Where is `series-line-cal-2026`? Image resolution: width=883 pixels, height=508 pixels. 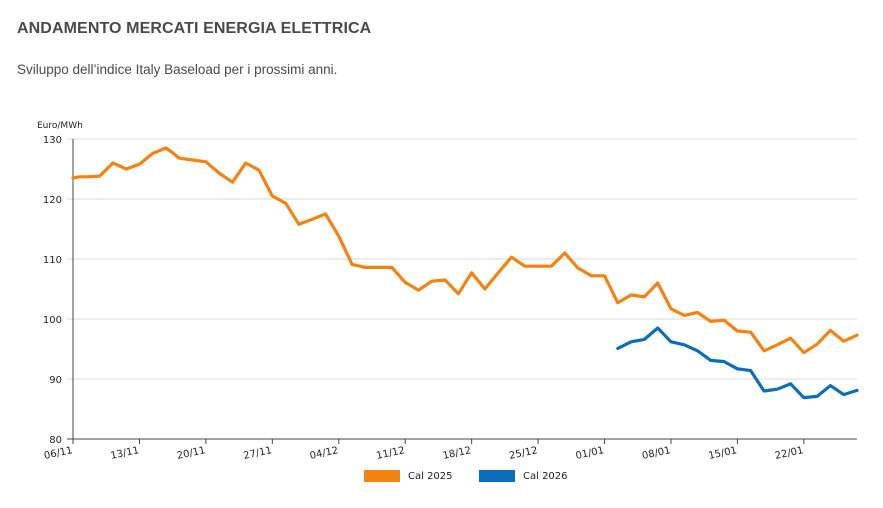
series-line-cal-2026 is located at coordinates (737, 363).